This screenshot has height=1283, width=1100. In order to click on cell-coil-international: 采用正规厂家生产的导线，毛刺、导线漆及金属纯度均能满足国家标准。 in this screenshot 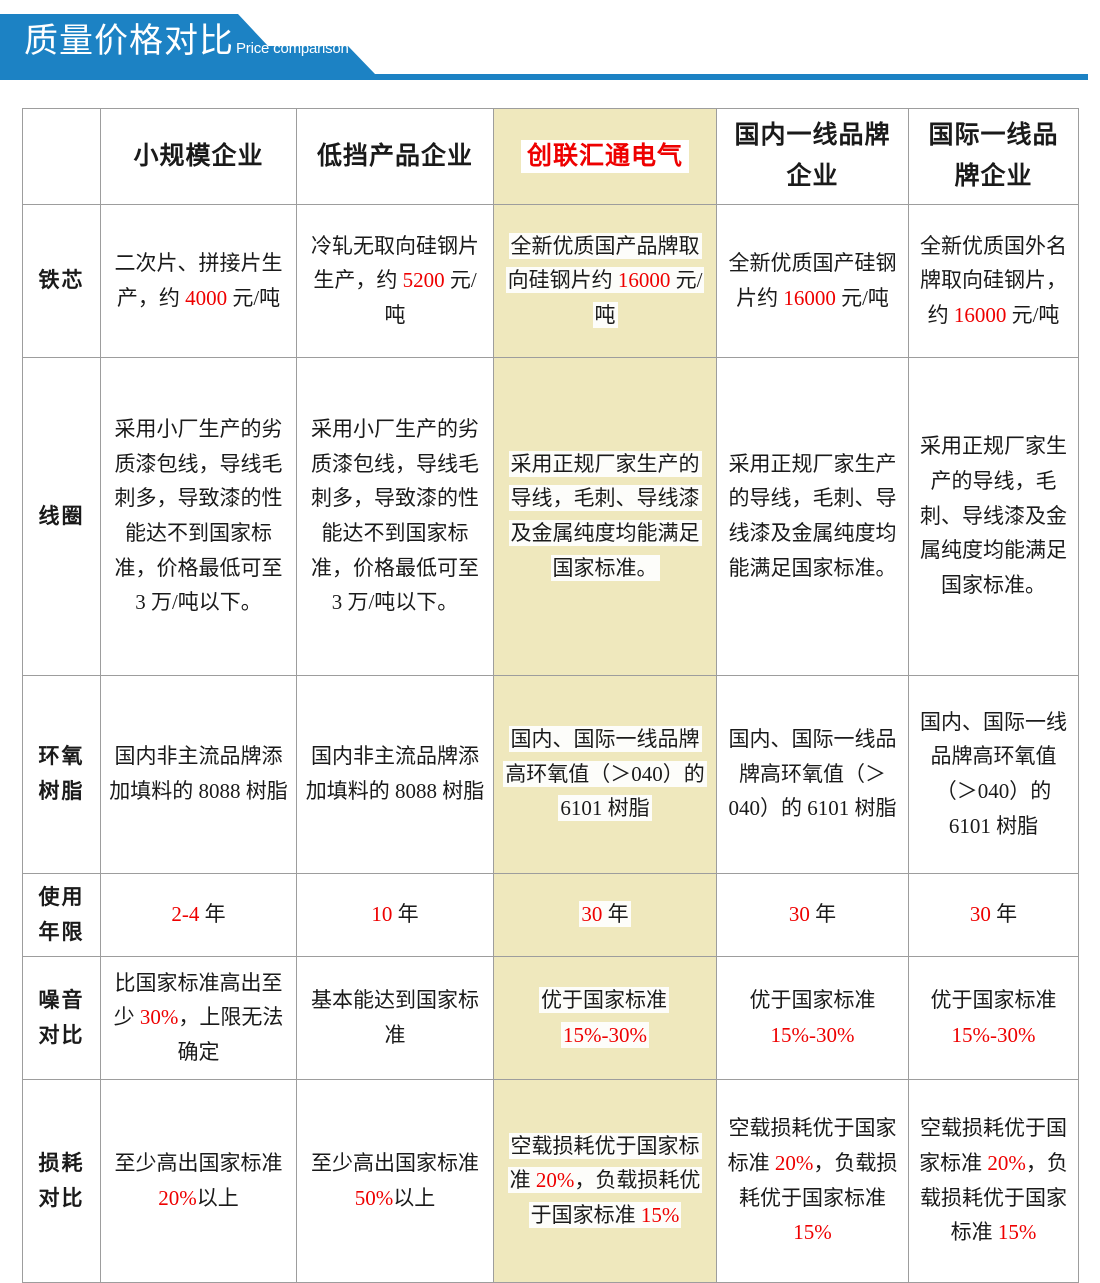, I will do `click(993, 516)`.